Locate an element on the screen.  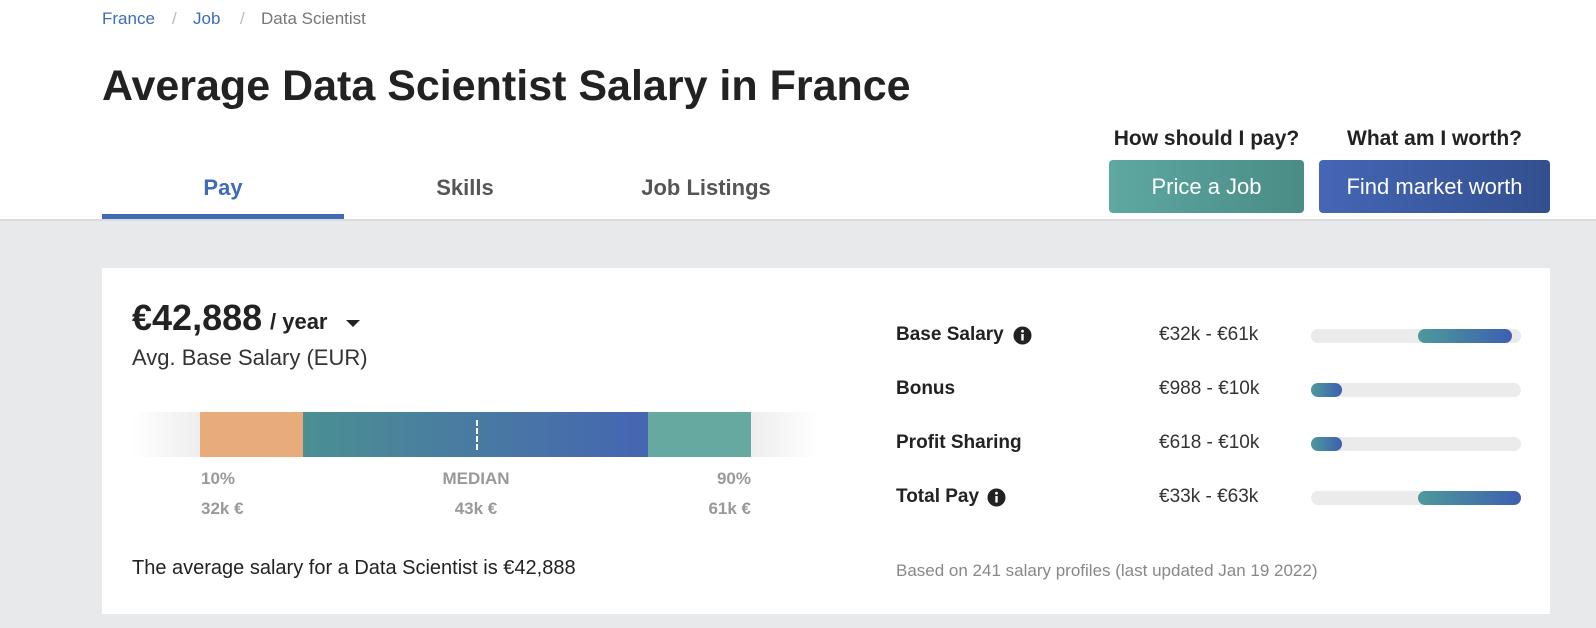
percentile-label: 90% is located at coordinates (733, 478).